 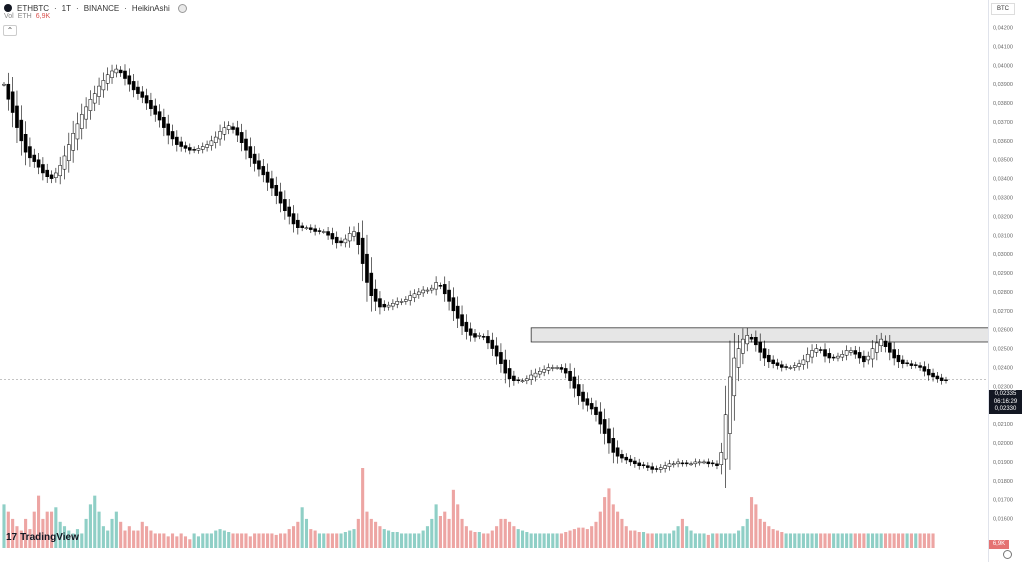 I want to click on y-axis-tick-label: 0,03300, so click(x=1003, y=199).